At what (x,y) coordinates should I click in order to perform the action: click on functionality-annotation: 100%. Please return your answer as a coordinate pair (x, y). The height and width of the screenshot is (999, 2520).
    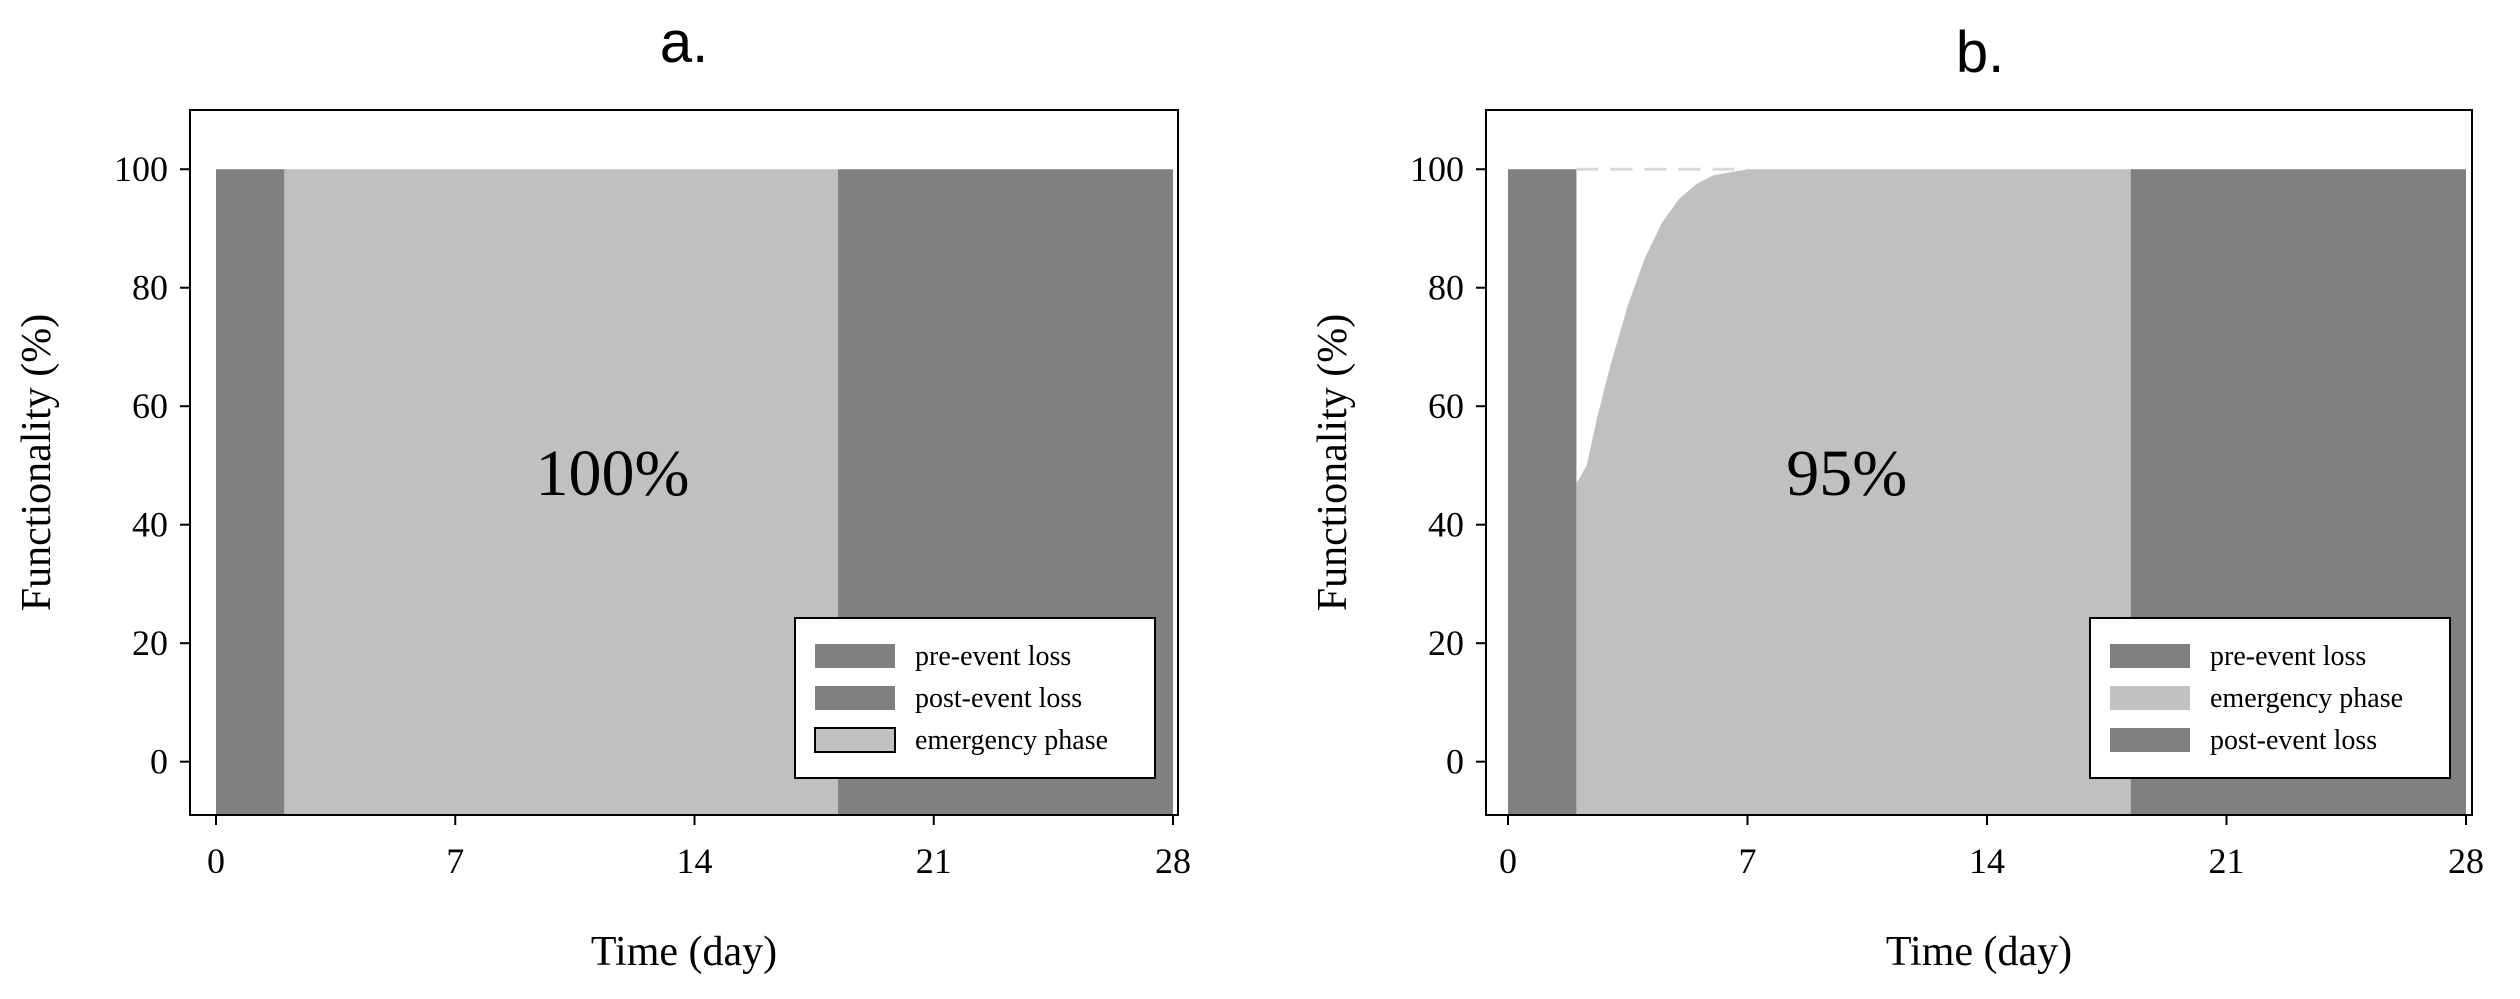
    Looking at the image, I should click on (612, 473).